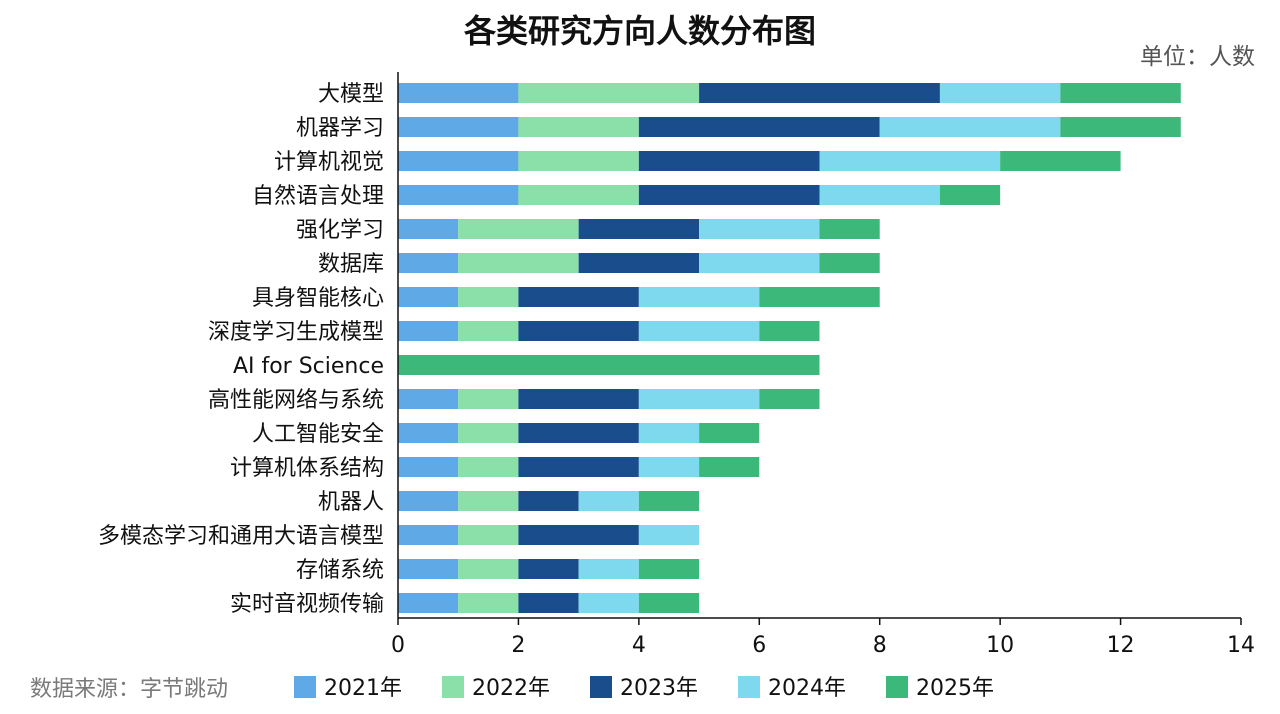 This screenshot has height=714, width=1280. I want to click on category-label: 多模态学习和通用大语言模型, so click(241, 536).